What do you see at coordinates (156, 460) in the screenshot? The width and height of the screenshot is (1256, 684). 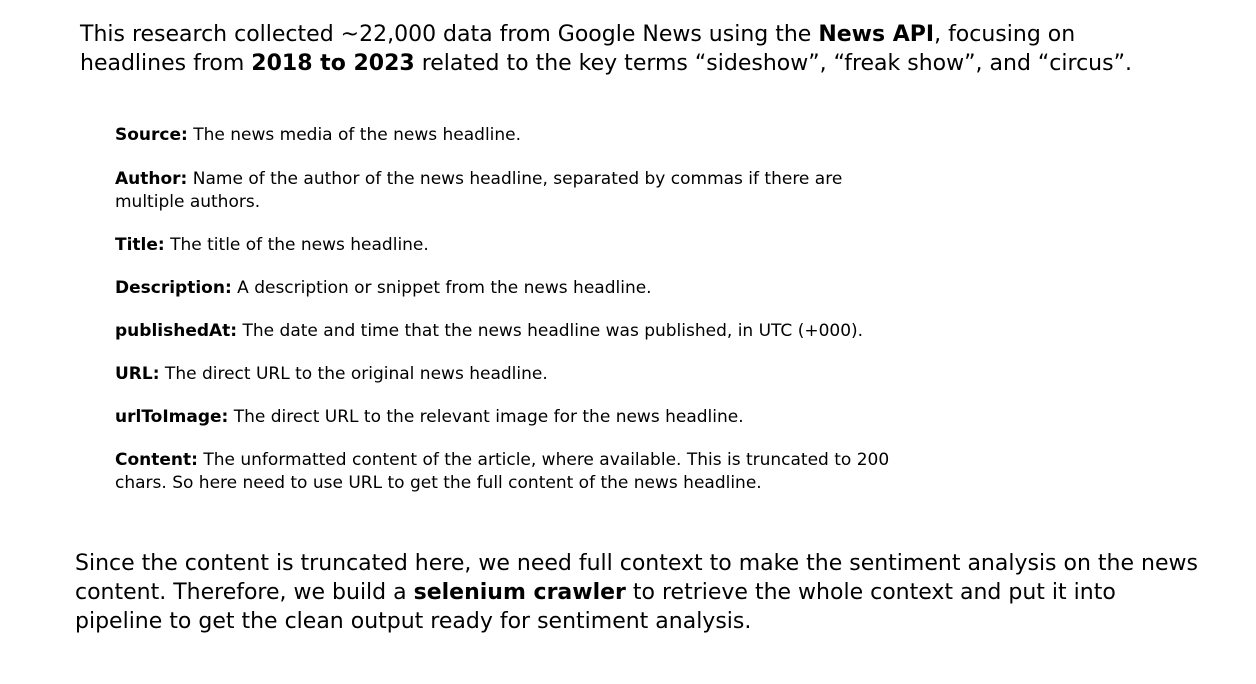 I see `field-name: Content:` at bounding box center [156, 460].